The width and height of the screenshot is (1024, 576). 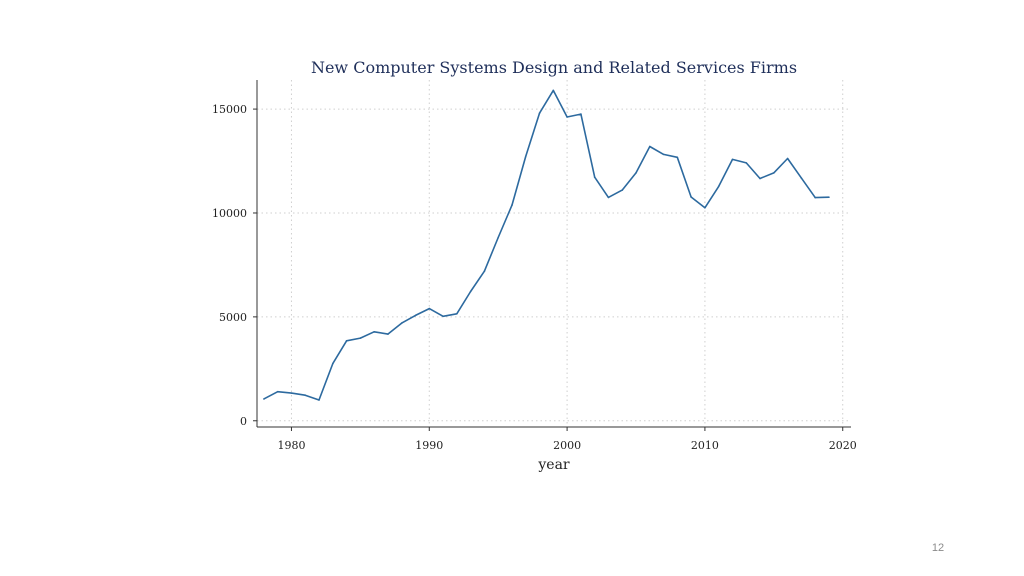 What do you see at coordinates (229, 213) in the screenshot?
I see `y-tick-label: 10000` at bounding box center [229, 213].